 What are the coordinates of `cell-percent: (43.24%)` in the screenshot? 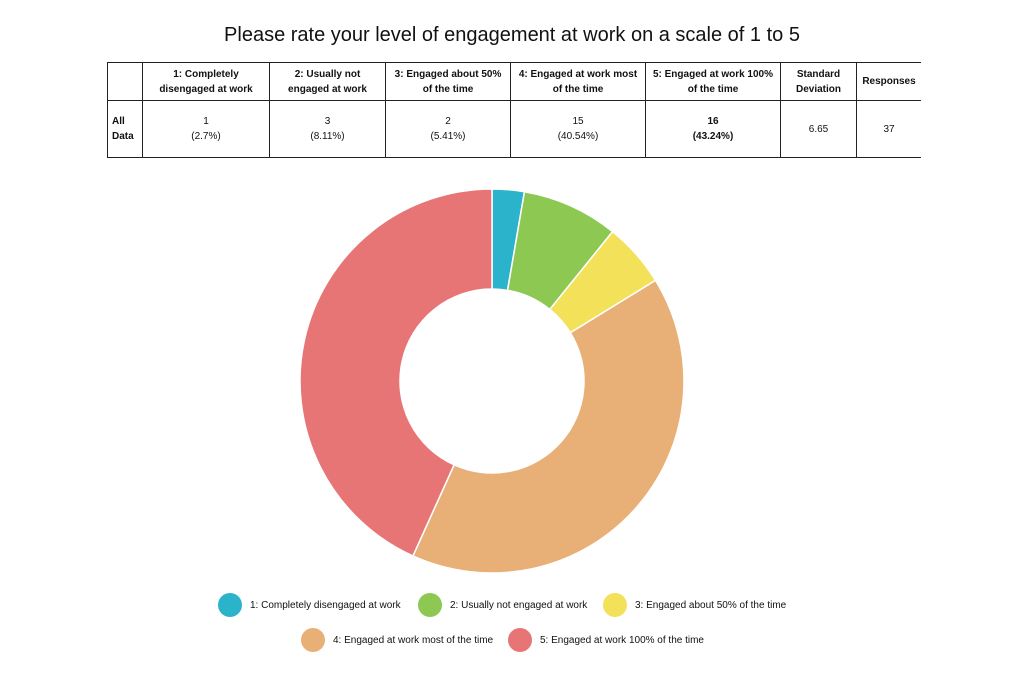 It's located at (713, 136).